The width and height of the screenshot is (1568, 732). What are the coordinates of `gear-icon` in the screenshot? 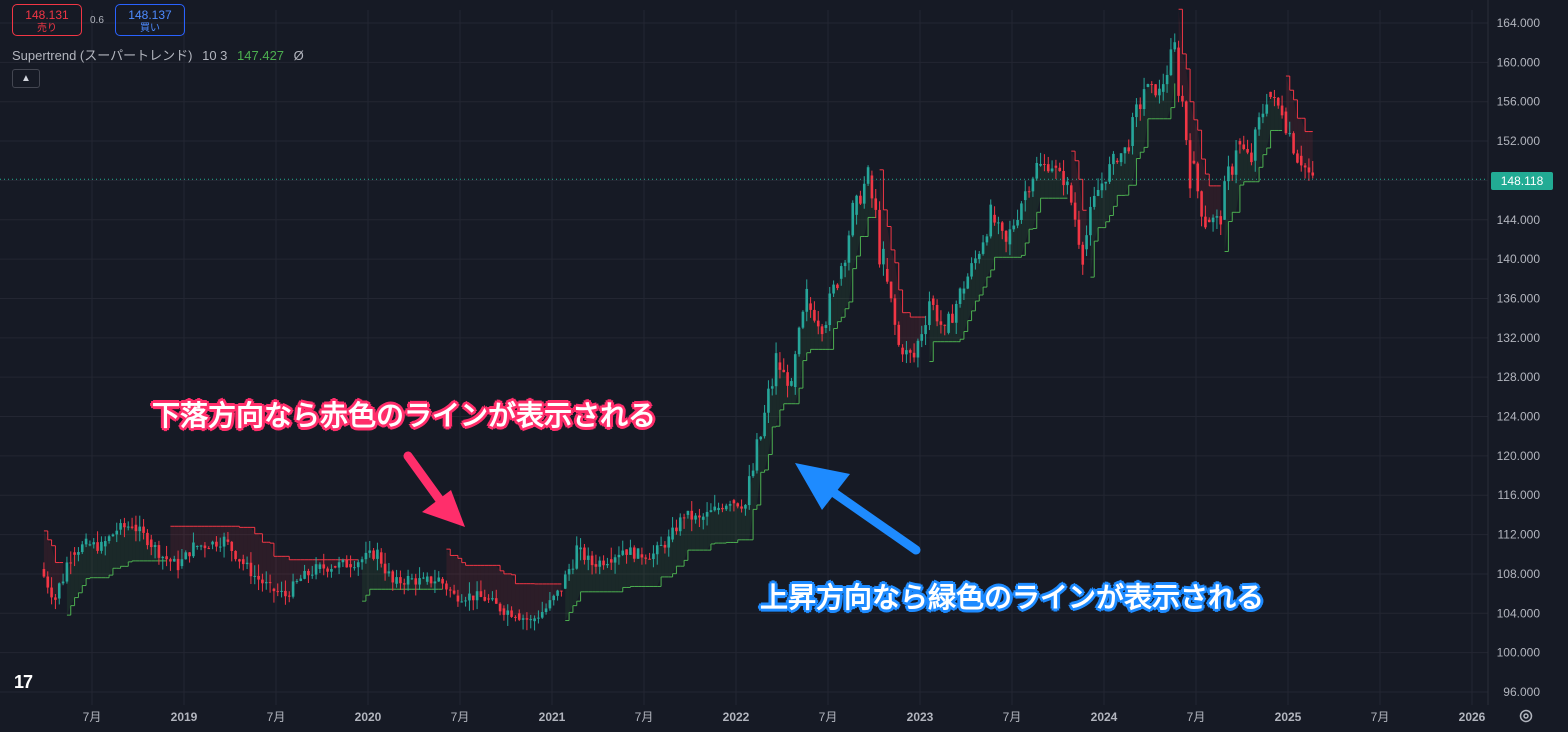 It's located at (1526, 716).